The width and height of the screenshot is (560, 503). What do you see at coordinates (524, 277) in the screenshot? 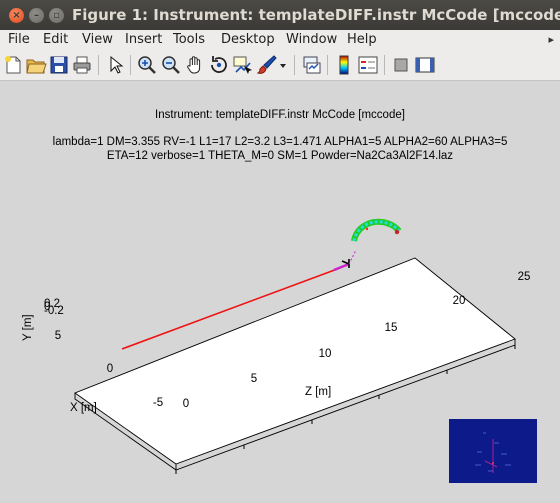
I see `z-tick-25: 25` at bounding box center [524, 277].